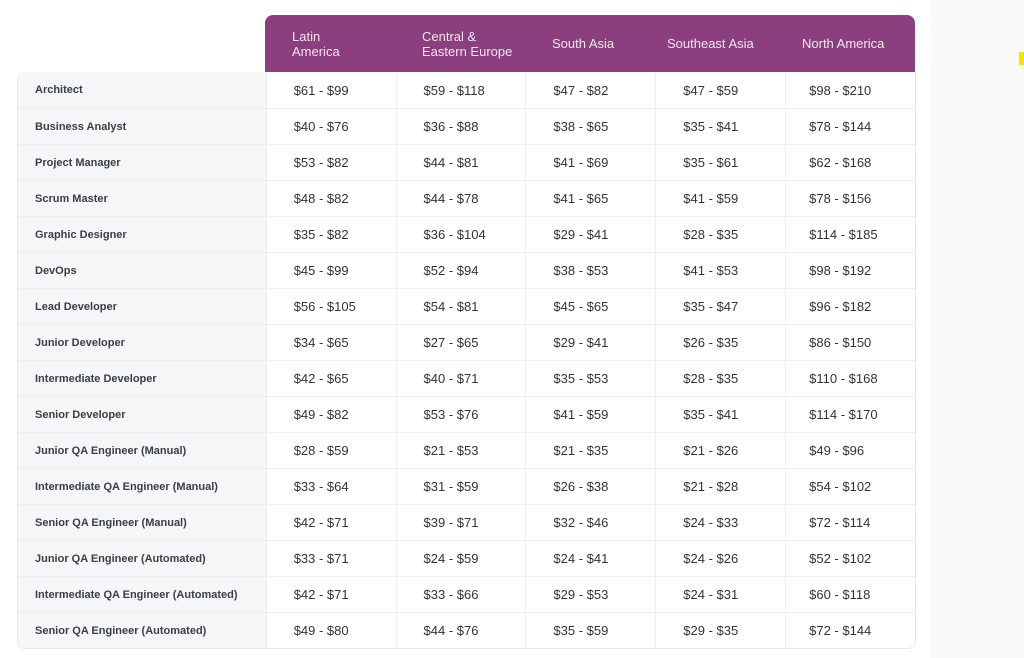  Describe the element at coordinates (330, 162) in the screenshot. I see `rate-cell: $53 - $82` at that location.